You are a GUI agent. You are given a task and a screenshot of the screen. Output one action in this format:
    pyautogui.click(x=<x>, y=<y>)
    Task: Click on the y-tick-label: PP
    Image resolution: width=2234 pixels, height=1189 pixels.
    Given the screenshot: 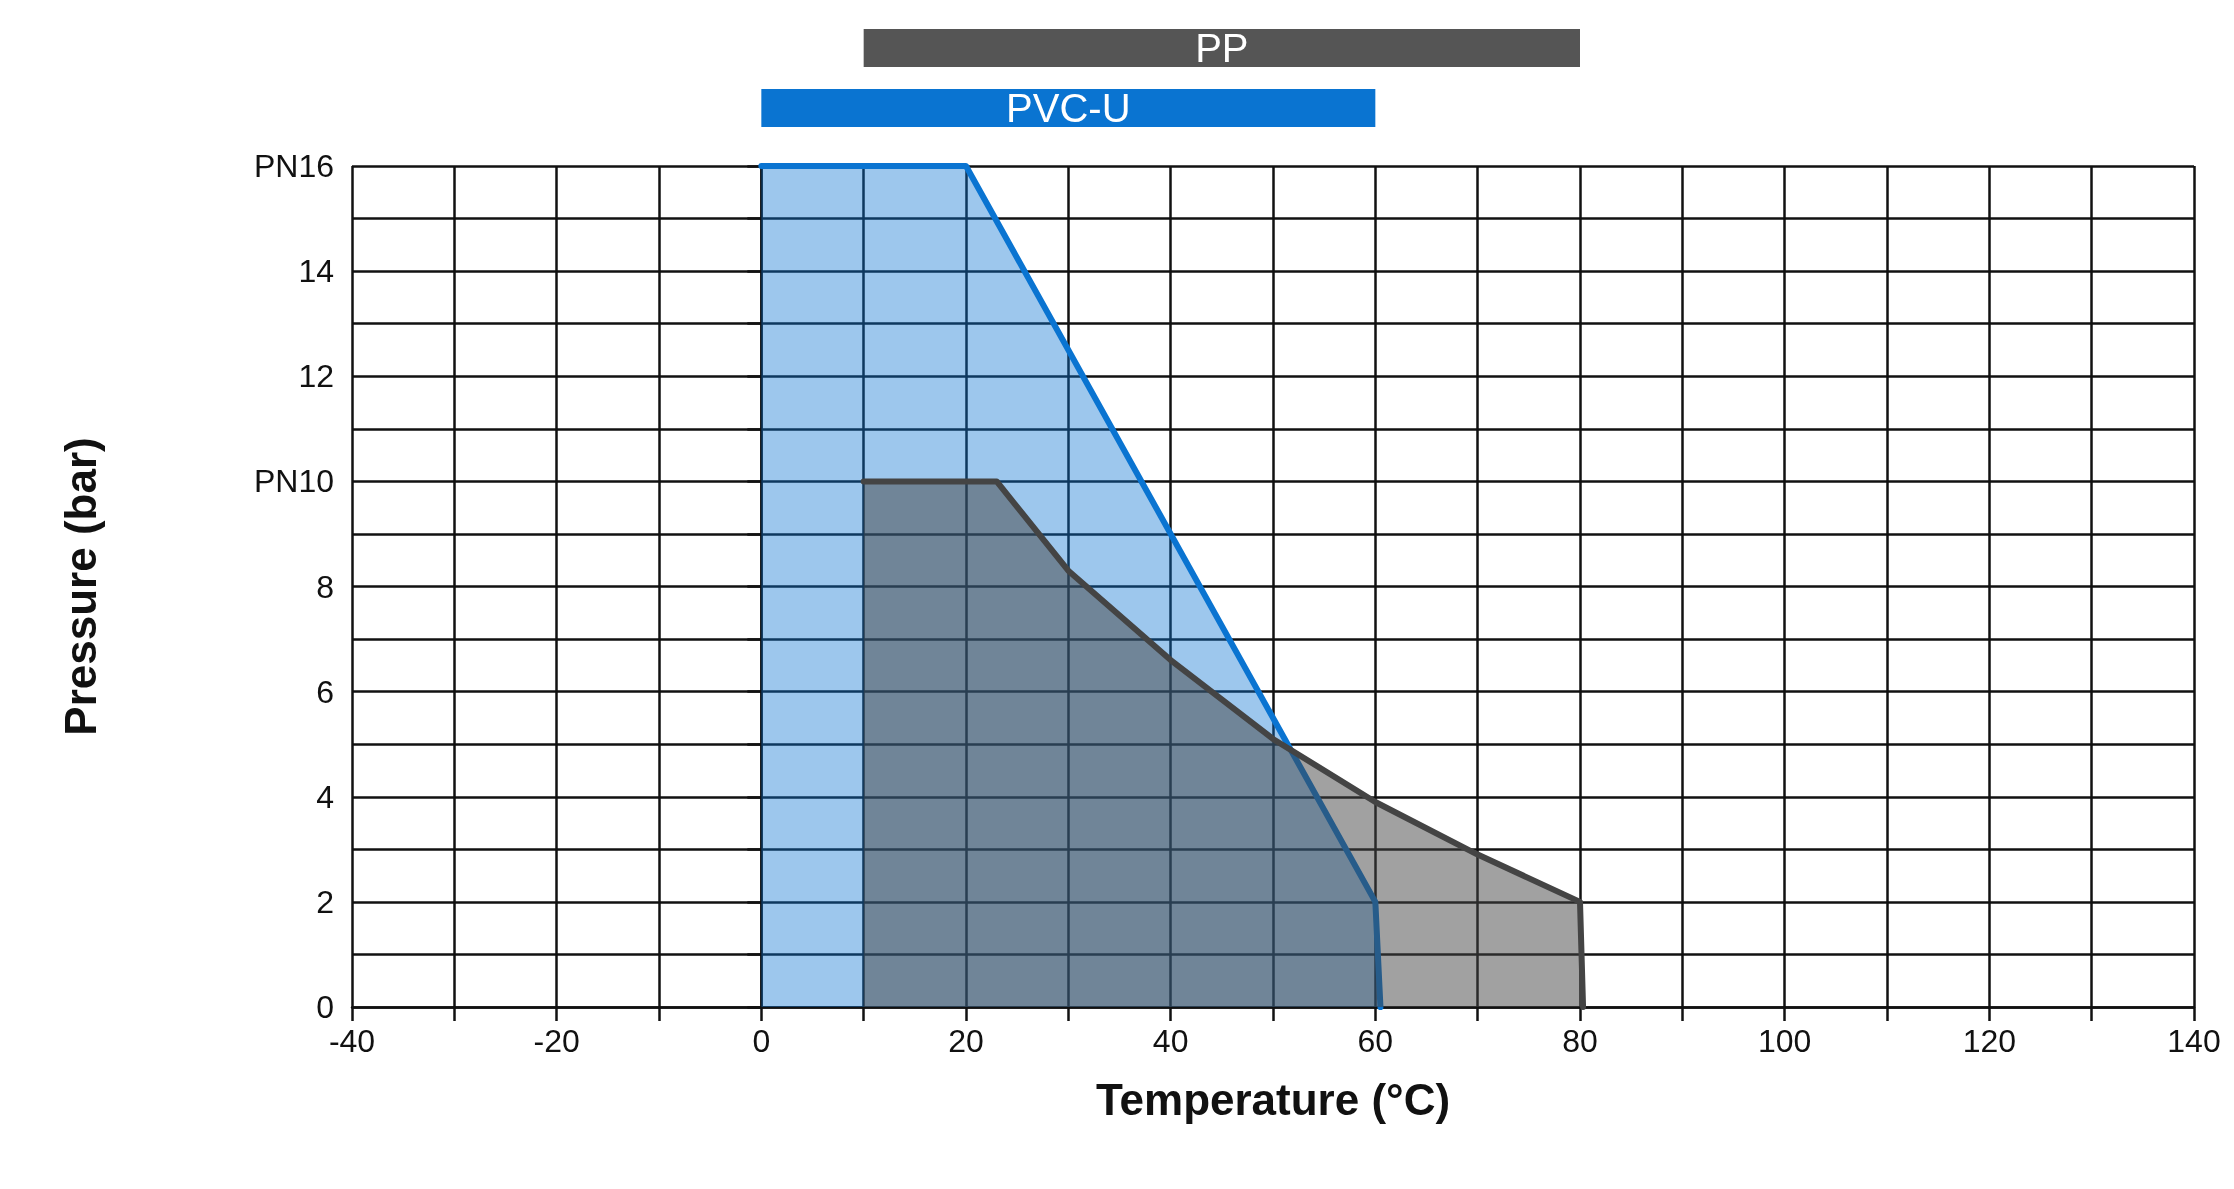 What is the action you would take?
    pyautogui.click(x=1222, y=48)
    